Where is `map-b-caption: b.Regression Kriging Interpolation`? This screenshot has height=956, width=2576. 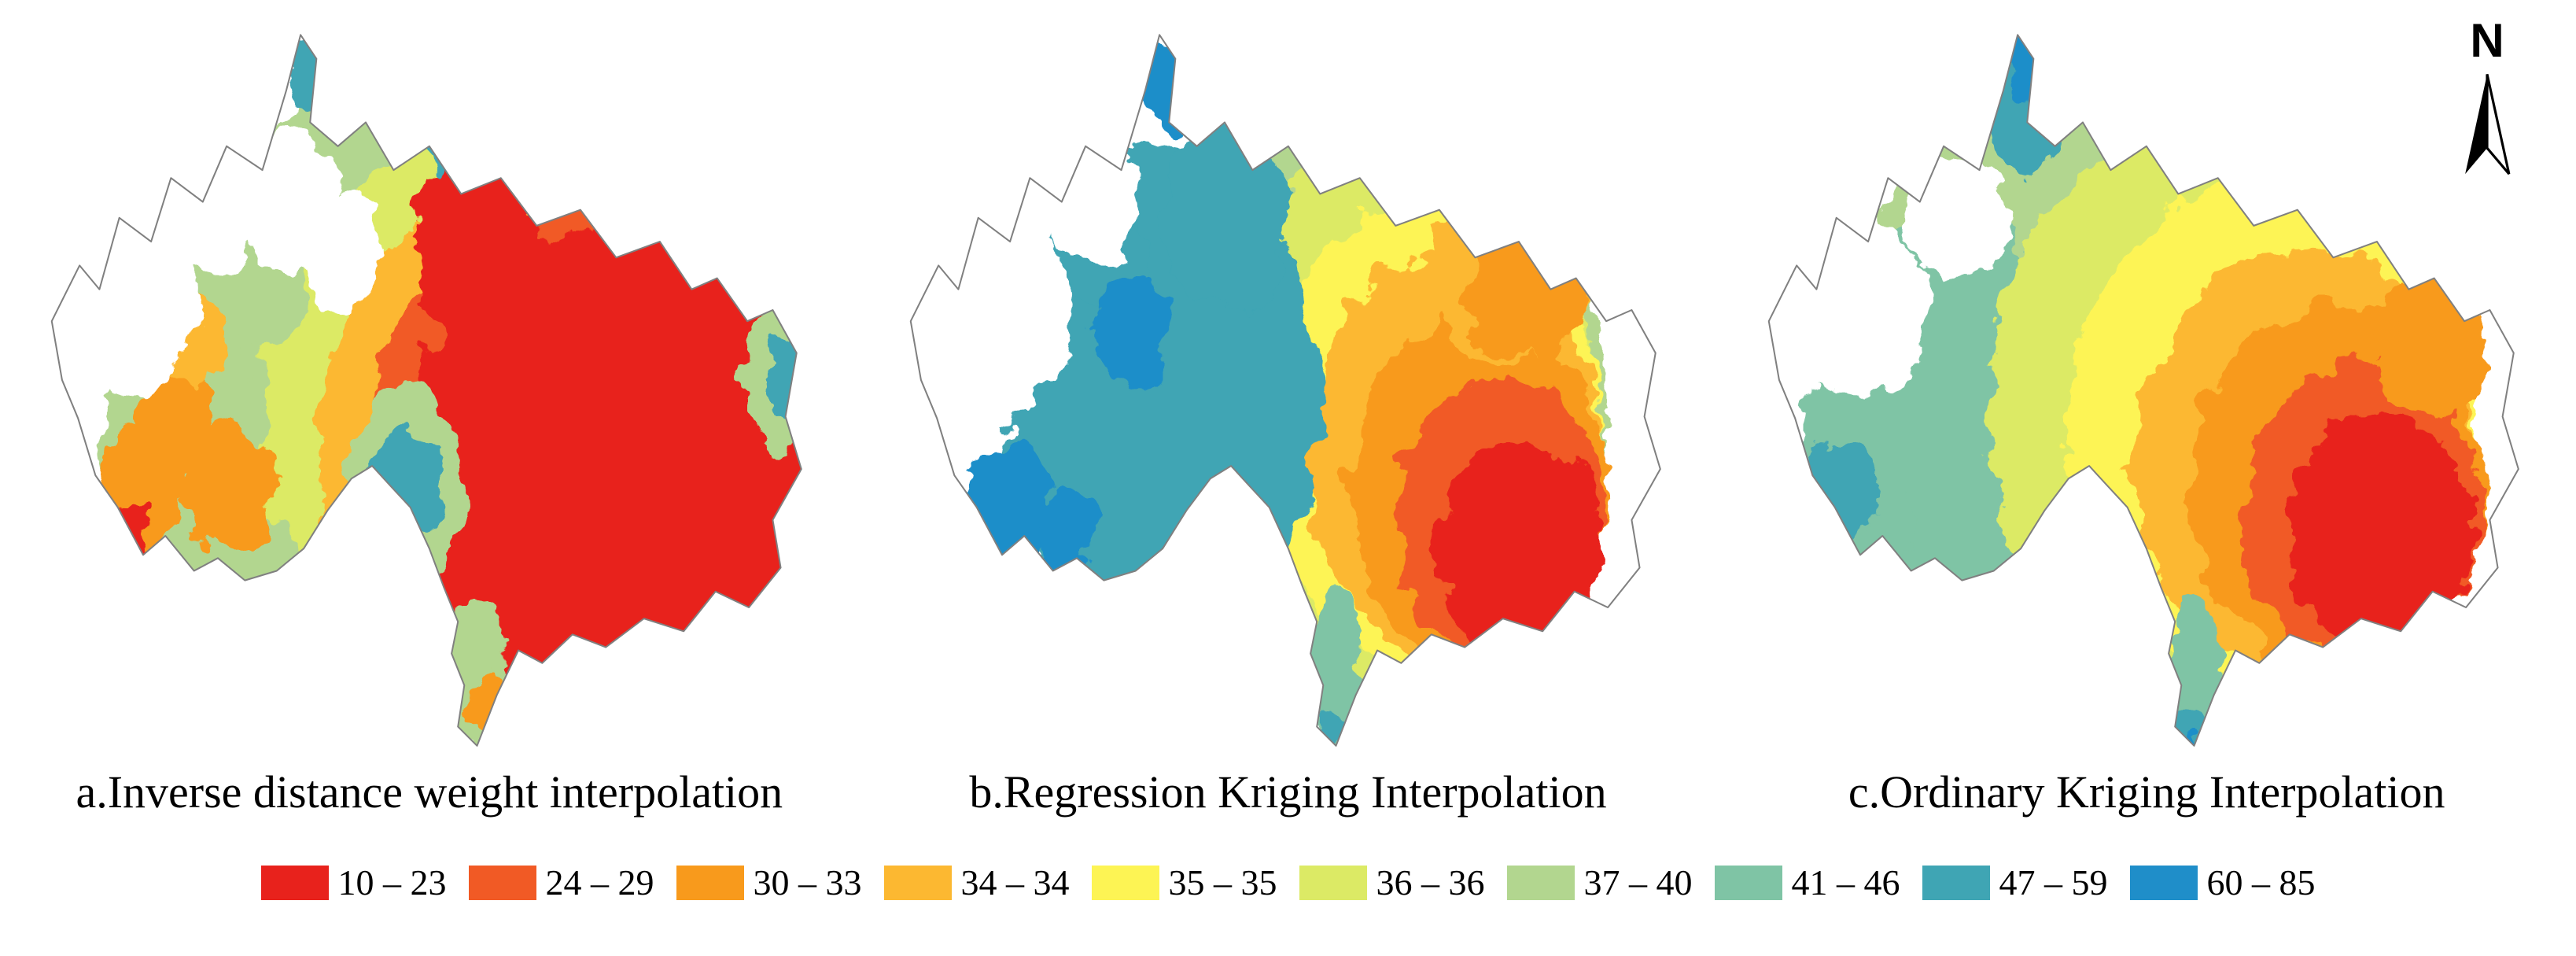 map-b-caption: b.Regression Kriging Interpolation is located at coordinates (1288, 792).